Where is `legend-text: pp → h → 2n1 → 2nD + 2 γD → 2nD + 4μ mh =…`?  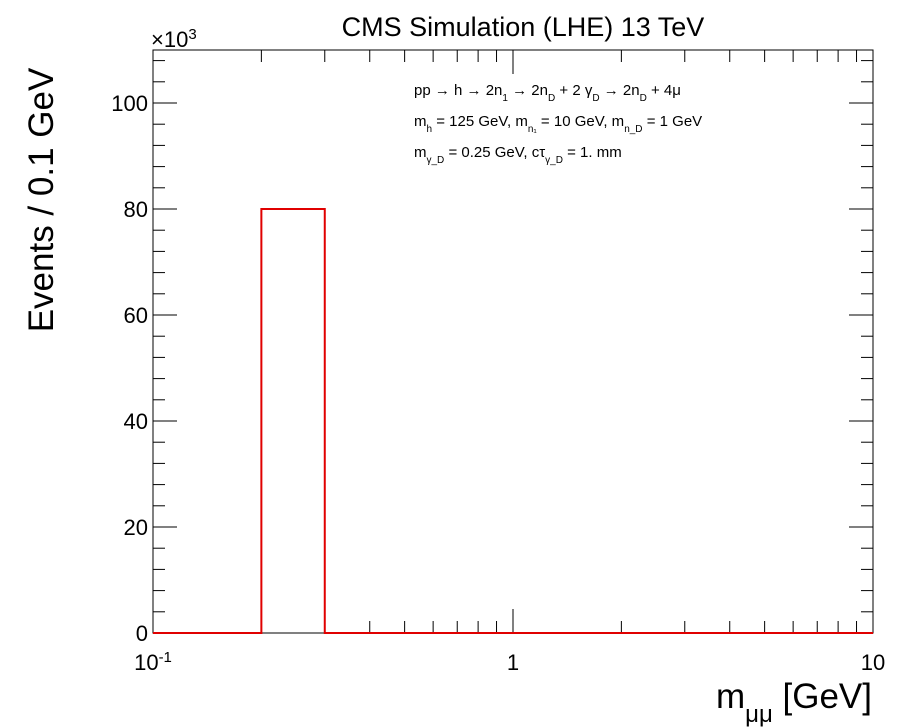
legend-text: pp → h → 2n1 → 2nD + 2 γD → 2nD + 4μ mh =… is located at coordinates (558, 124).